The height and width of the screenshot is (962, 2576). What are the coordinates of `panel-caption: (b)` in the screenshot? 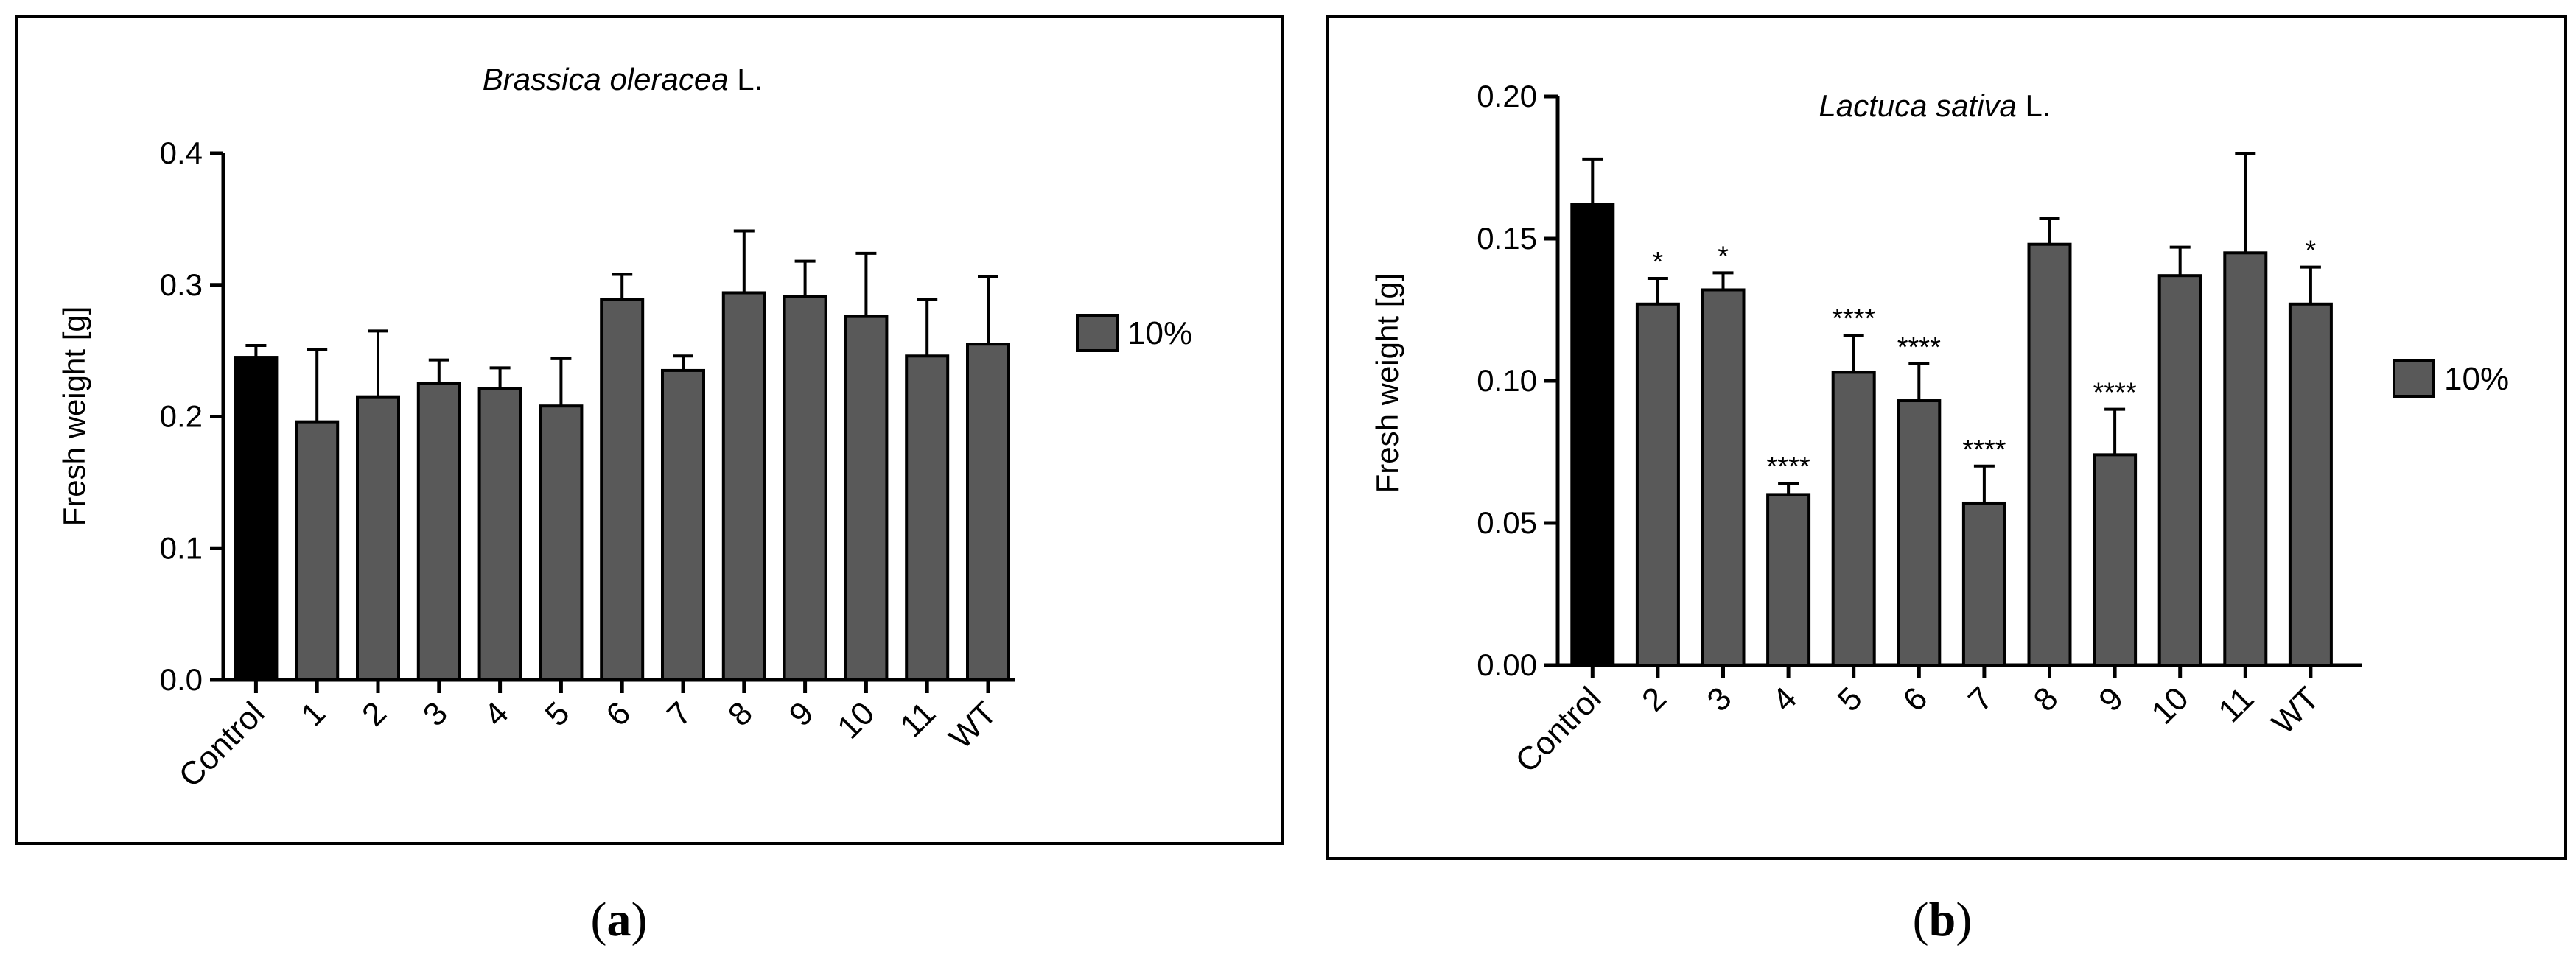 It's located at (1943, 920).